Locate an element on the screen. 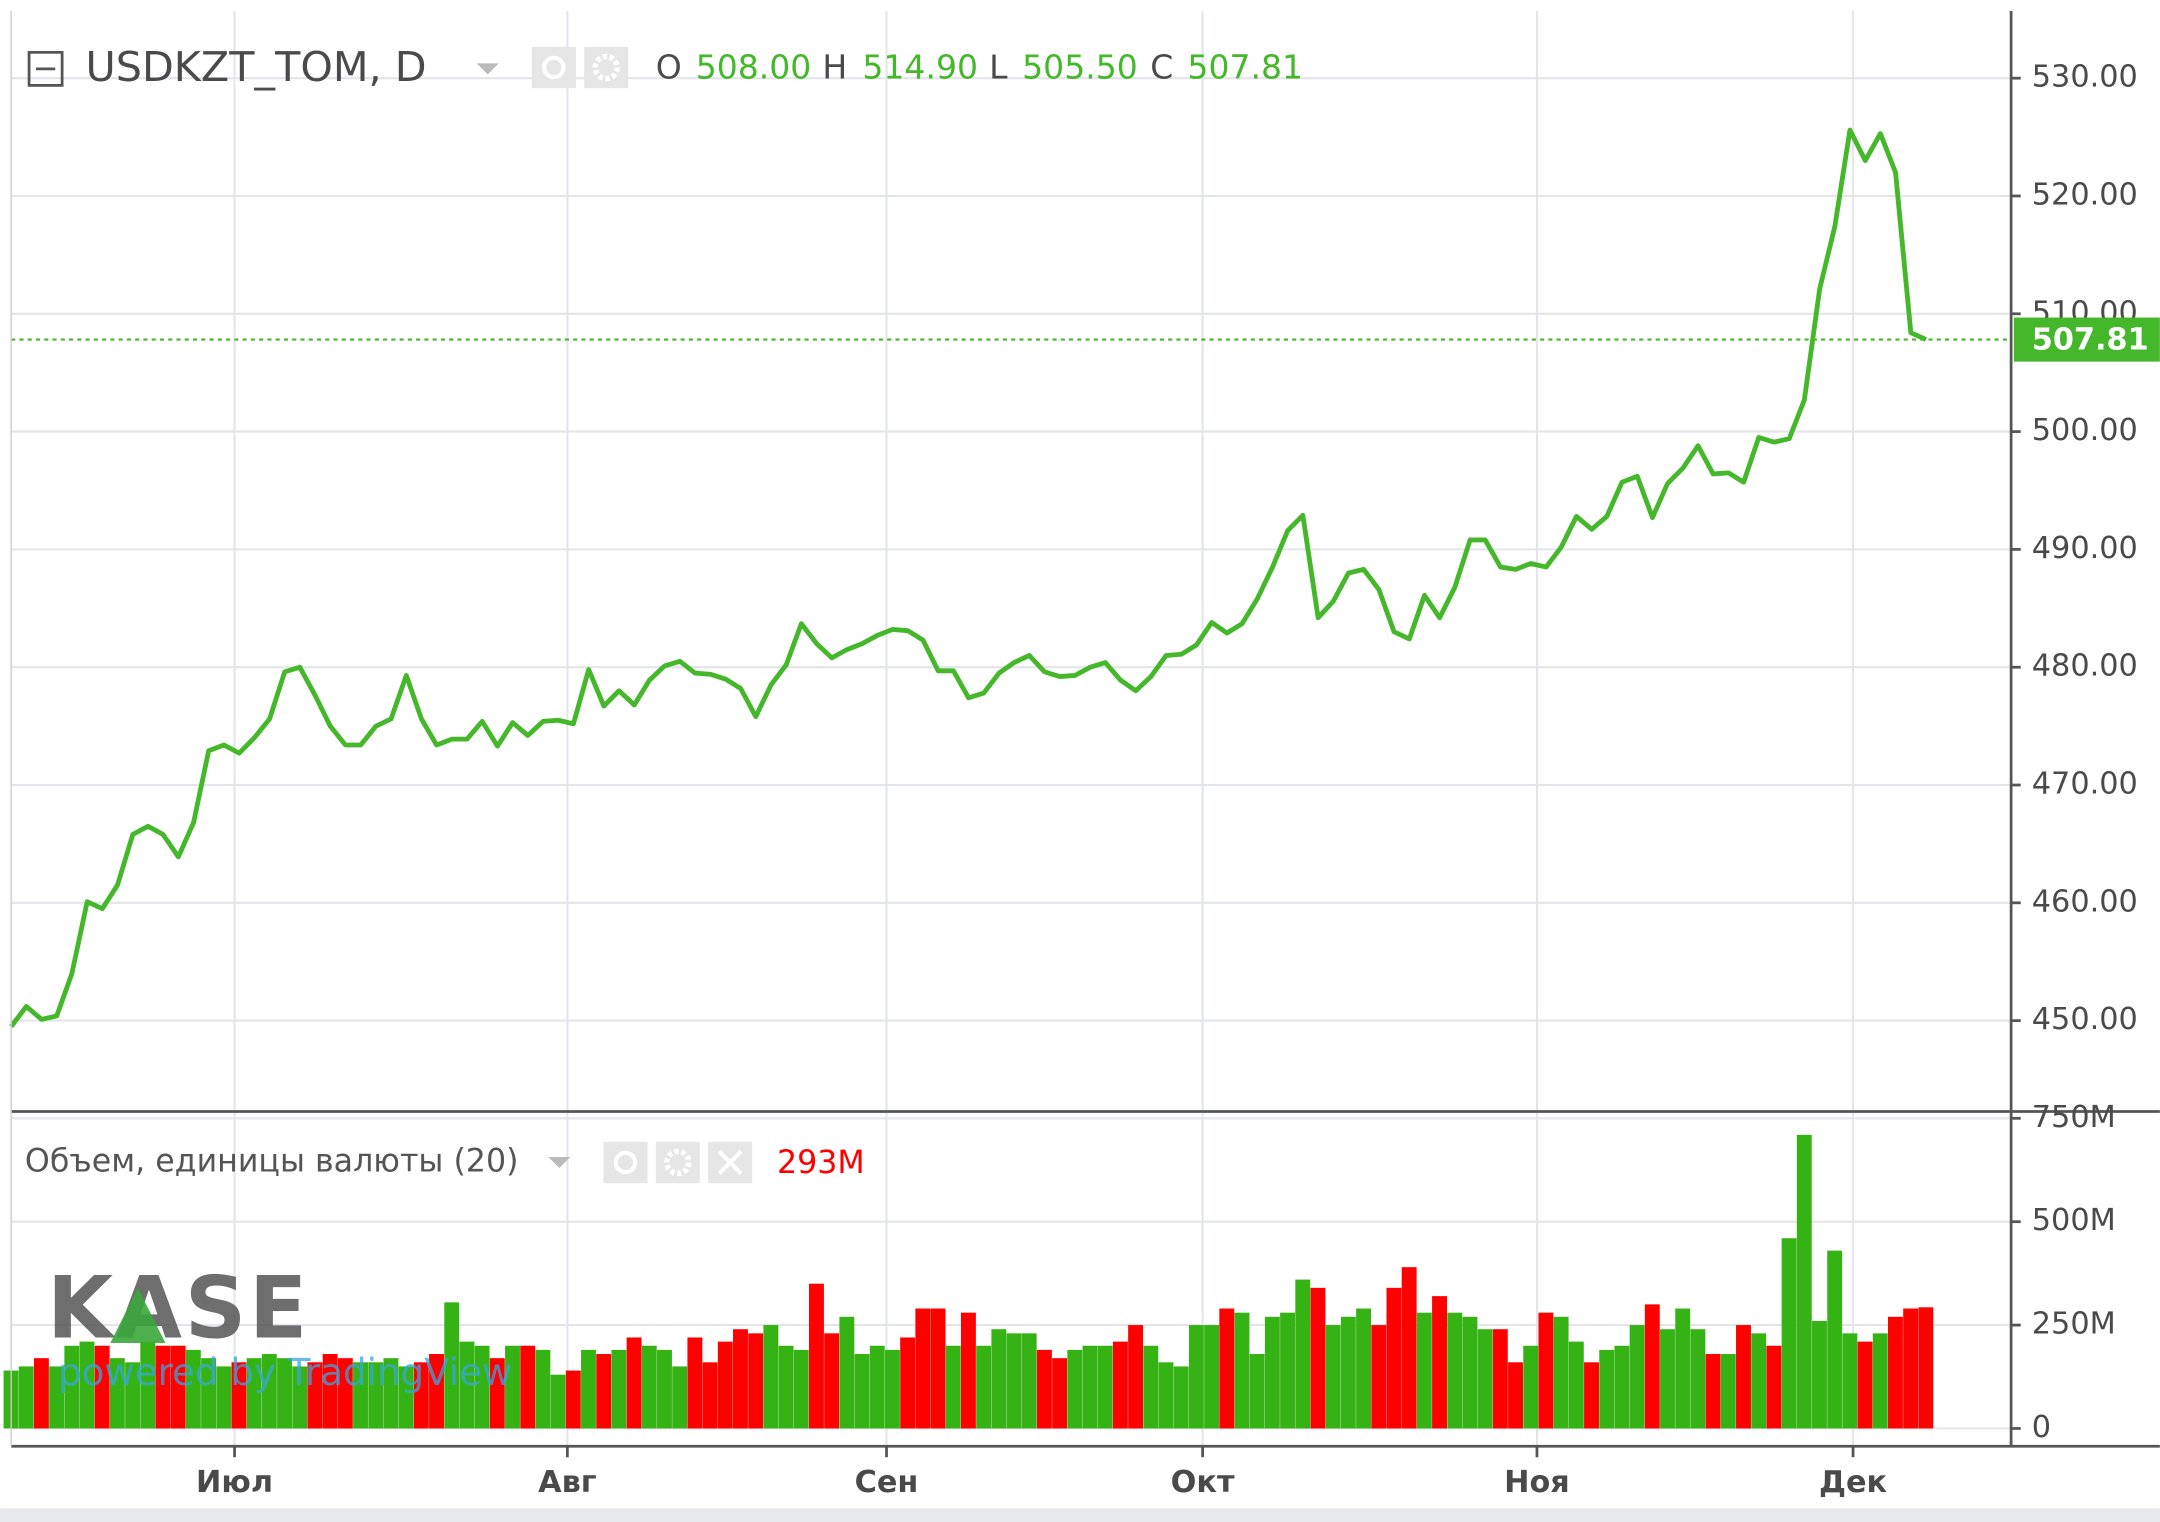 The width and height of the screenshot is (2160, 1522). y-tick-label: 490.00 is located at coordinates (2085, 548).